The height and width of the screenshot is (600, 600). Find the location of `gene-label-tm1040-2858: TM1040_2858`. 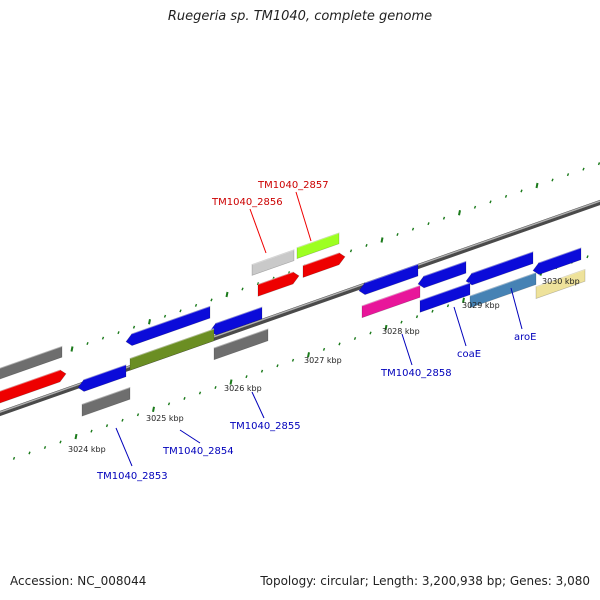

gene-label-tm1040-2858: TM1040_2858 is located at coordinates (416, 373).